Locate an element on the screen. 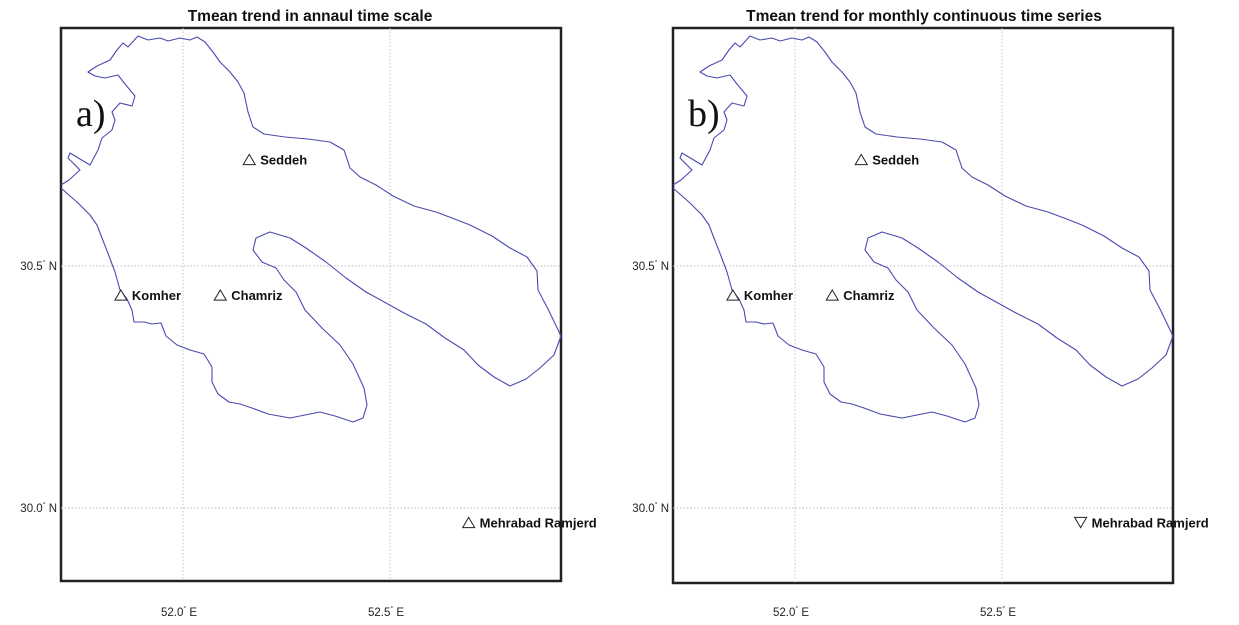  panel-b-lat-ticks: 30.5° N 30.0° N is located at coordinates (650, 387).